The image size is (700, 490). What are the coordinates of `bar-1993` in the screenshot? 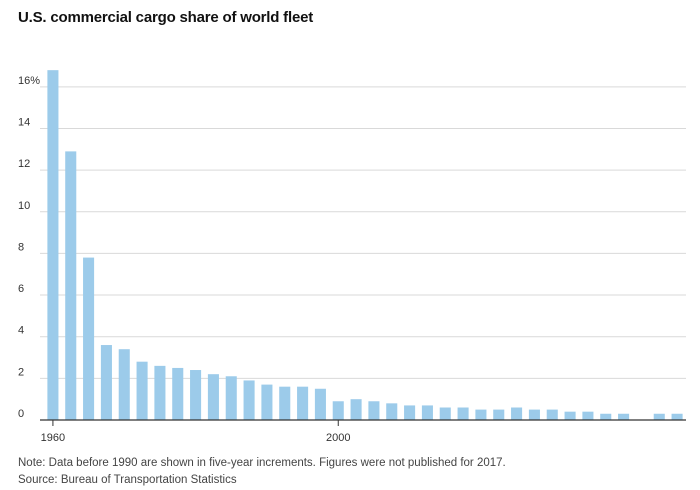 It's located at (213, 397).